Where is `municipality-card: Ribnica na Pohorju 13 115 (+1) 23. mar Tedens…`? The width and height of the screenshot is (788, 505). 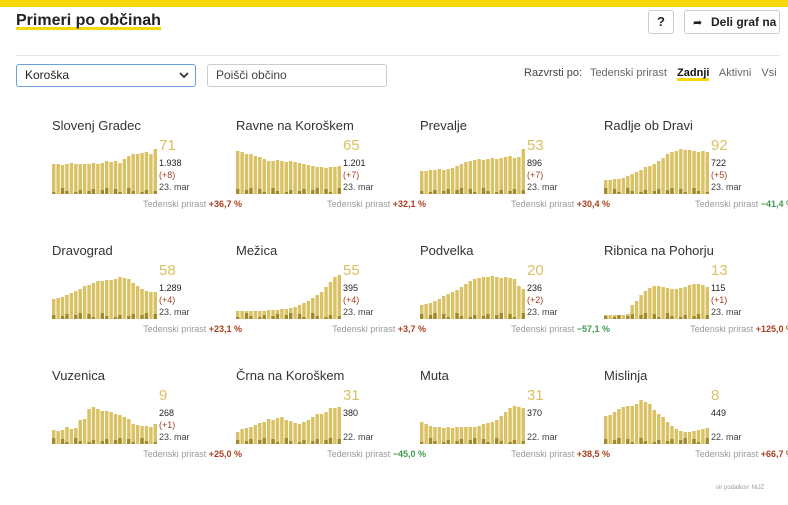
municipality-card: Ribnica na Pohorju 13 115 (+1) 23. mar Tedens… is located at coordinates (696, 299).